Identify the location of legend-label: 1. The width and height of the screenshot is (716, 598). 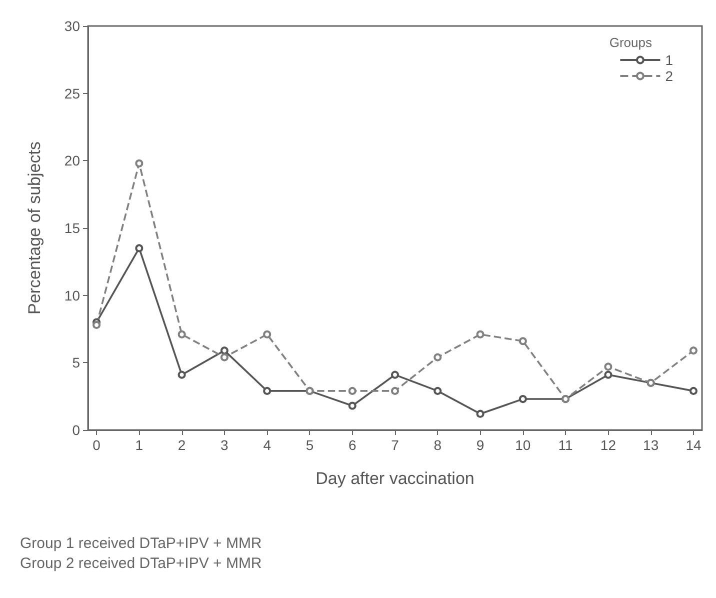
(669, 60).